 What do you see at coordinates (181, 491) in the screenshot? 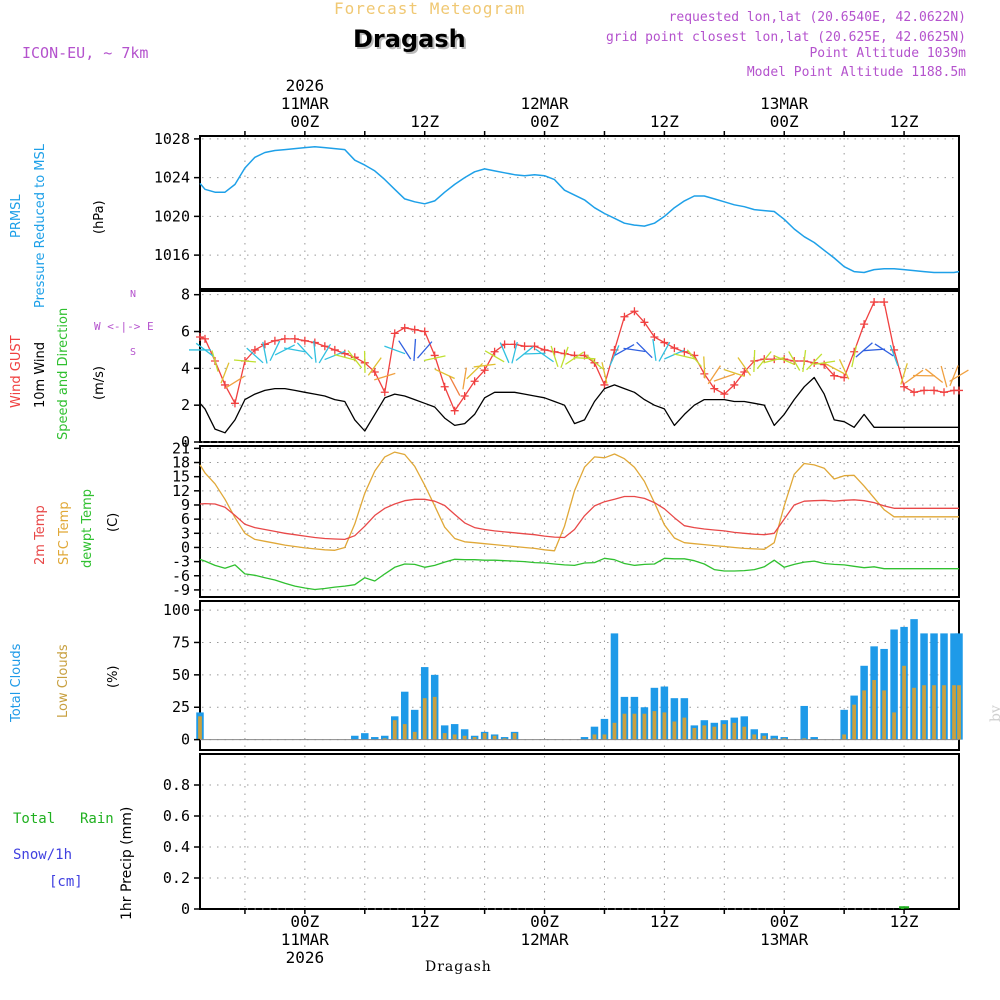
I see `y-tick-label: 12` at bounding box center [181, 491].